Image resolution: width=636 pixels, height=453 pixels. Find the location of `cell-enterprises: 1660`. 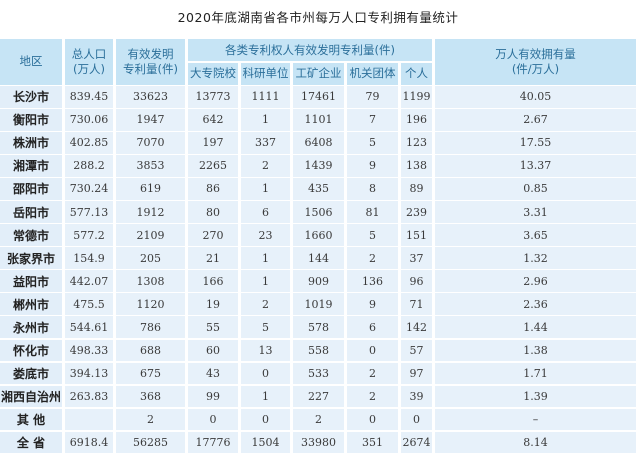

cell-enterprises: 1660 is located at coordinates (318, 235).